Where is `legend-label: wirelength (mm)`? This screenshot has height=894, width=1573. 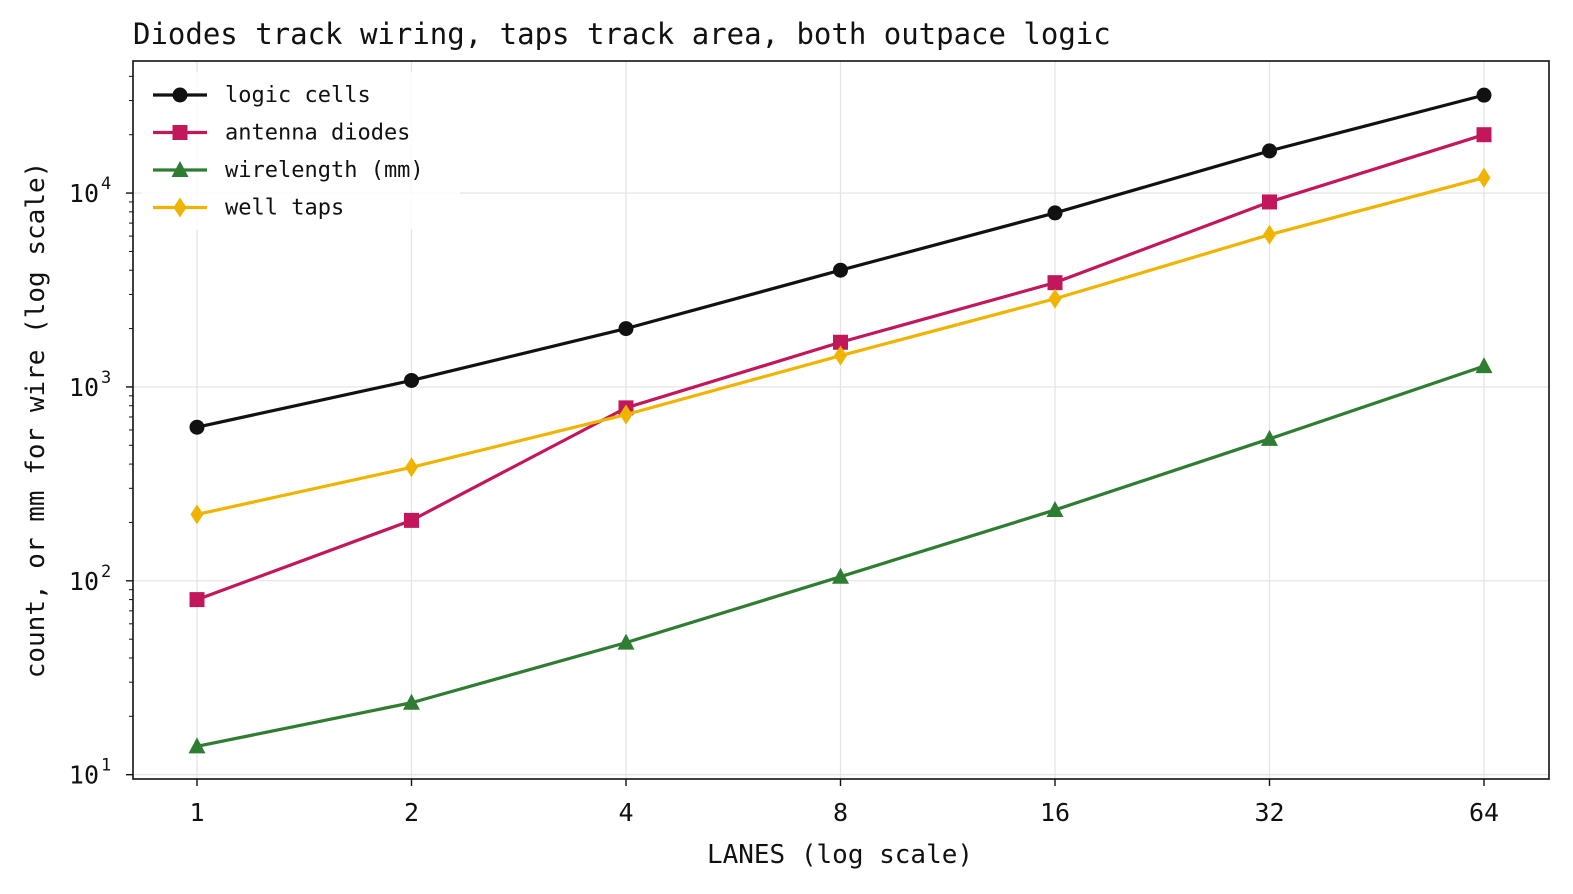
legend-label: wirelength (mm) is located at coordinates (324, 170).